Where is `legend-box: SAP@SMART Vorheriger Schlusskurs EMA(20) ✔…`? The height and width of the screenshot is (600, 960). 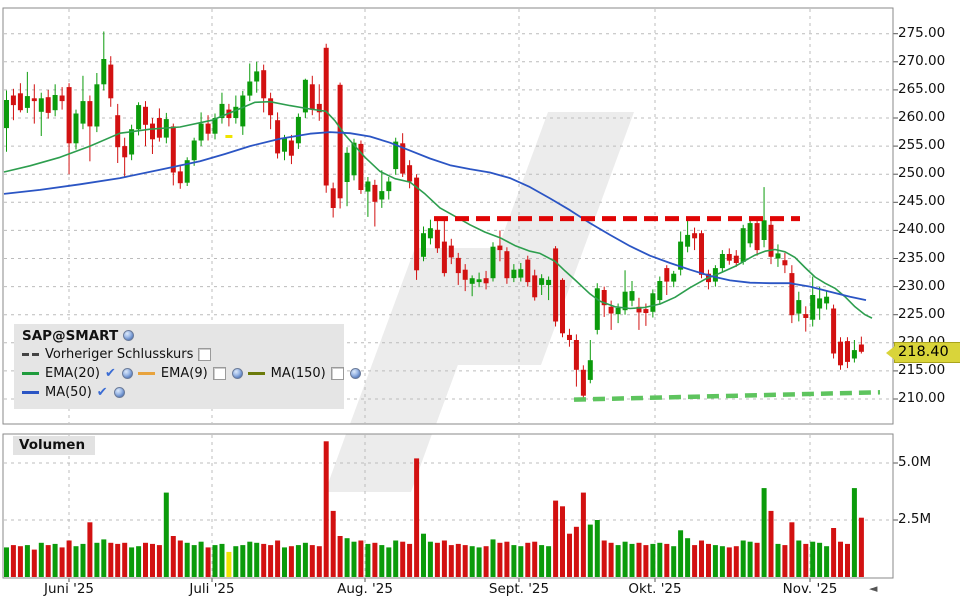
legend-box: SAP@SMART Vorheriger Schlusskurs EMA(20) ✔… is located at coordinates (187, 366).